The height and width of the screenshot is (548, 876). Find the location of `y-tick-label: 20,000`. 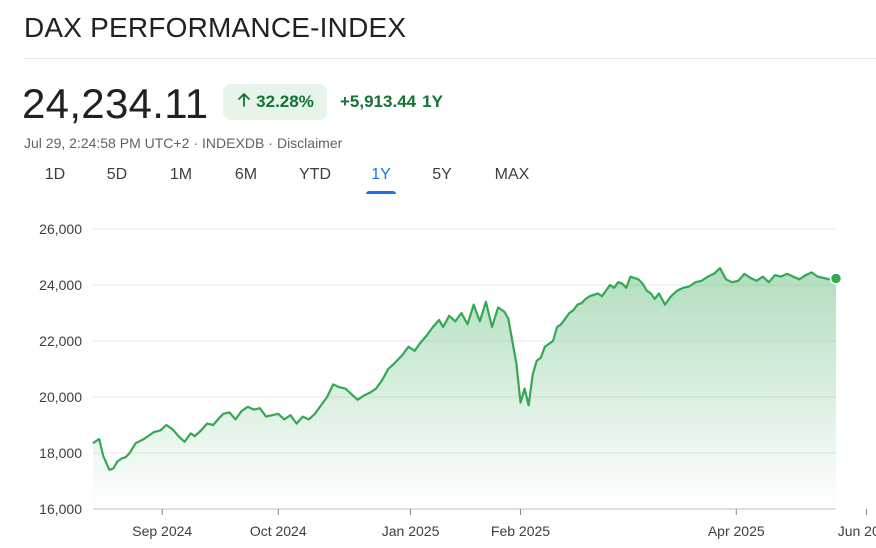

y-tick-label: 20,000 is located at coordinates (60, 397).